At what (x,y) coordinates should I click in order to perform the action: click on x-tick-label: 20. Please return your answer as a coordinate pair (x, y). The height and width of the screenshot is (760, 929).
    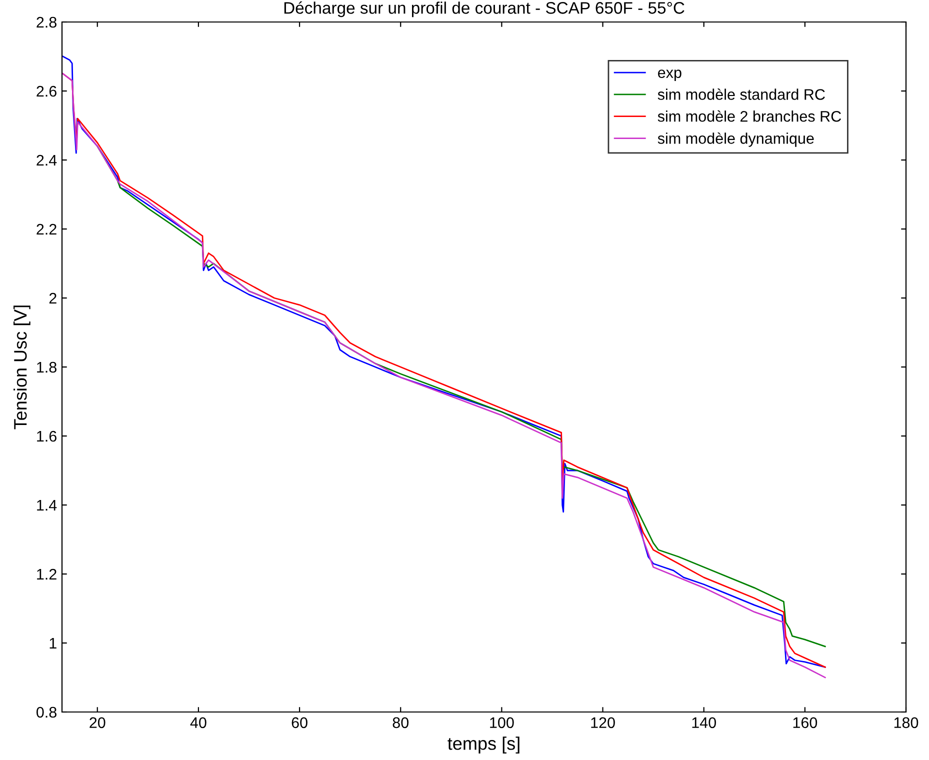
    Looking at the image, I should click on (98, 722).